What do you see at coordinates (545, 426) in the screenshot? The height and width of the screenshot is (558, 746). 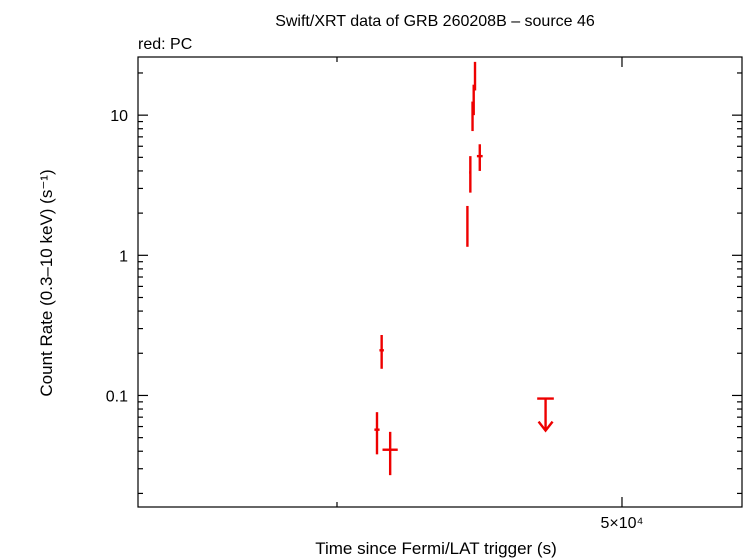 I see `upper-limit-arrowhead` at bounding box center [545, 426].